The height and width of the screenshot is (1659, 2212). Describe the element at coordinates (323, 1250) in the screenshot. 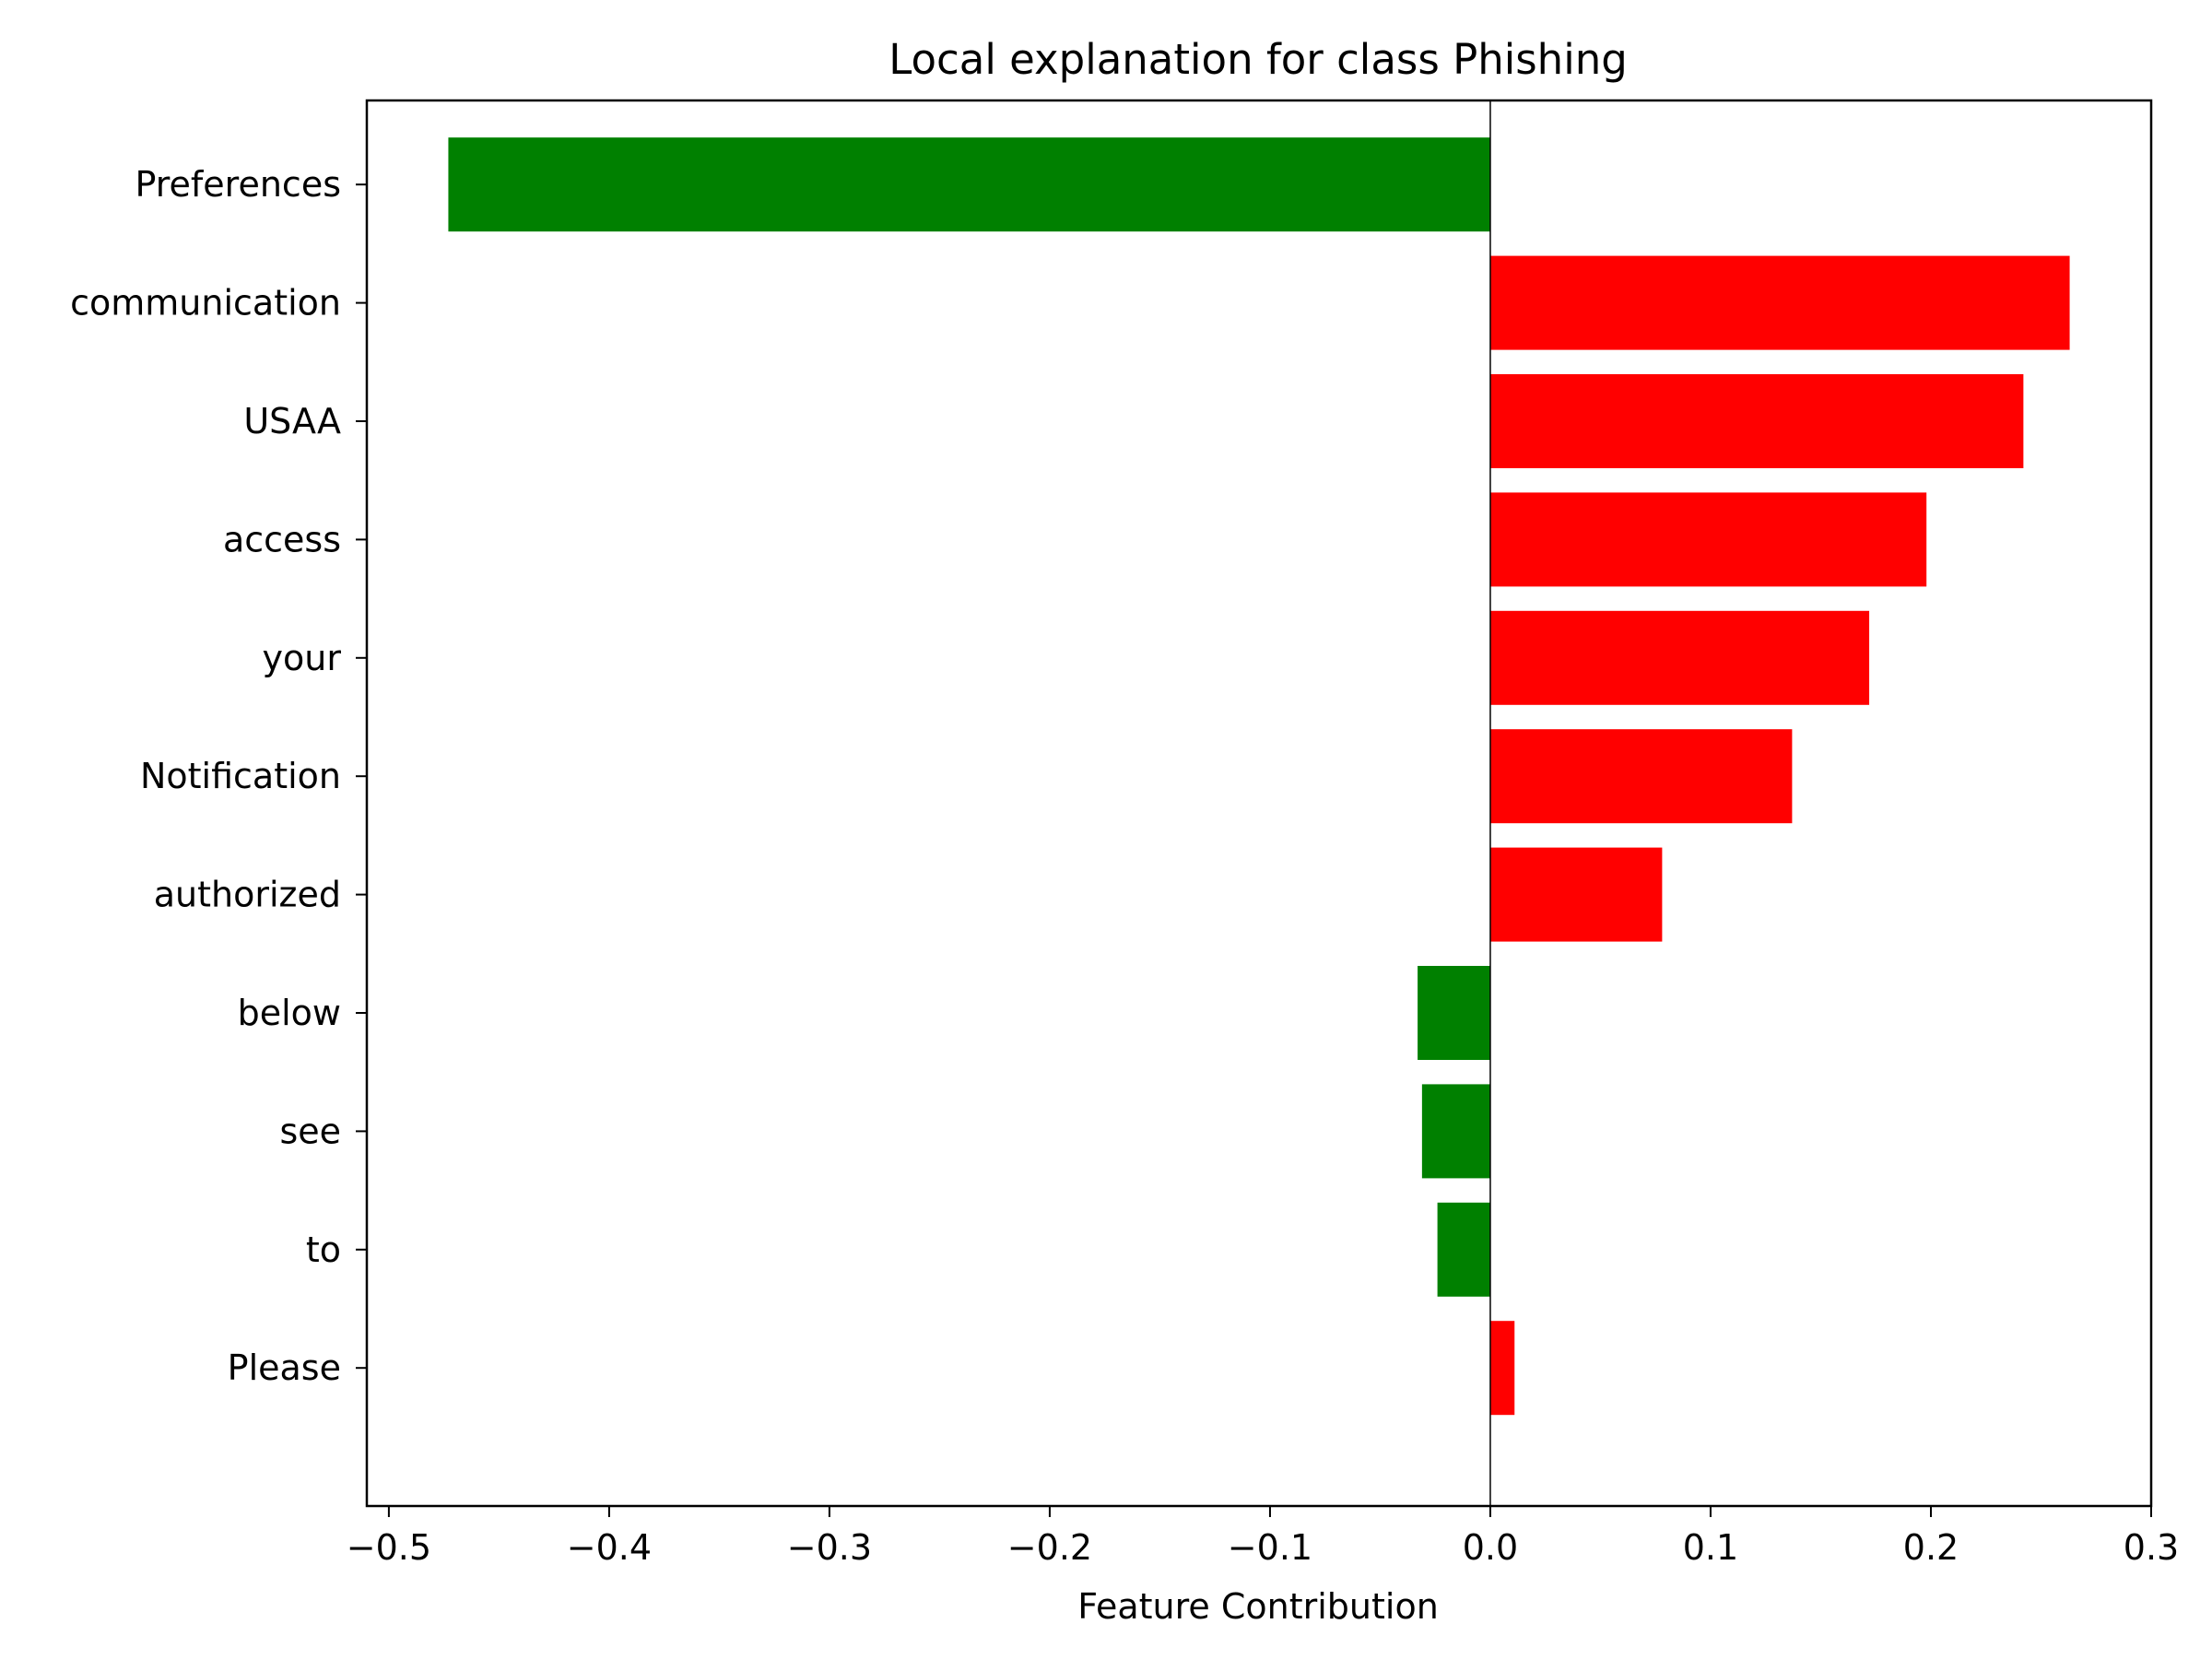

I see `y-tick-label: to` at that location.